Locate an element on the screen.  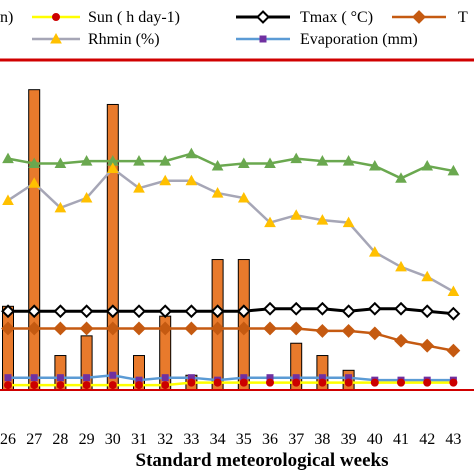
legend-label: Tmax ( °C) is located at coordinates (336, 17).